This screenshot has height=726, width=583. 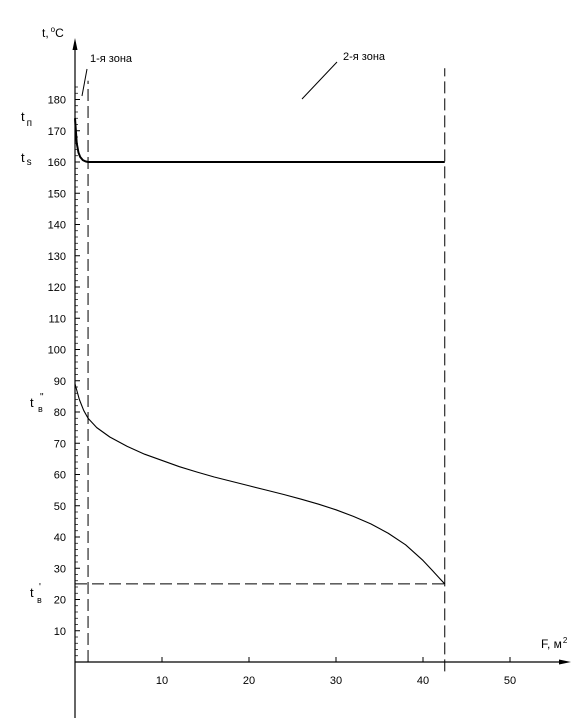 I want to click on y-tick-label: 130, so click(x=57, y=257).